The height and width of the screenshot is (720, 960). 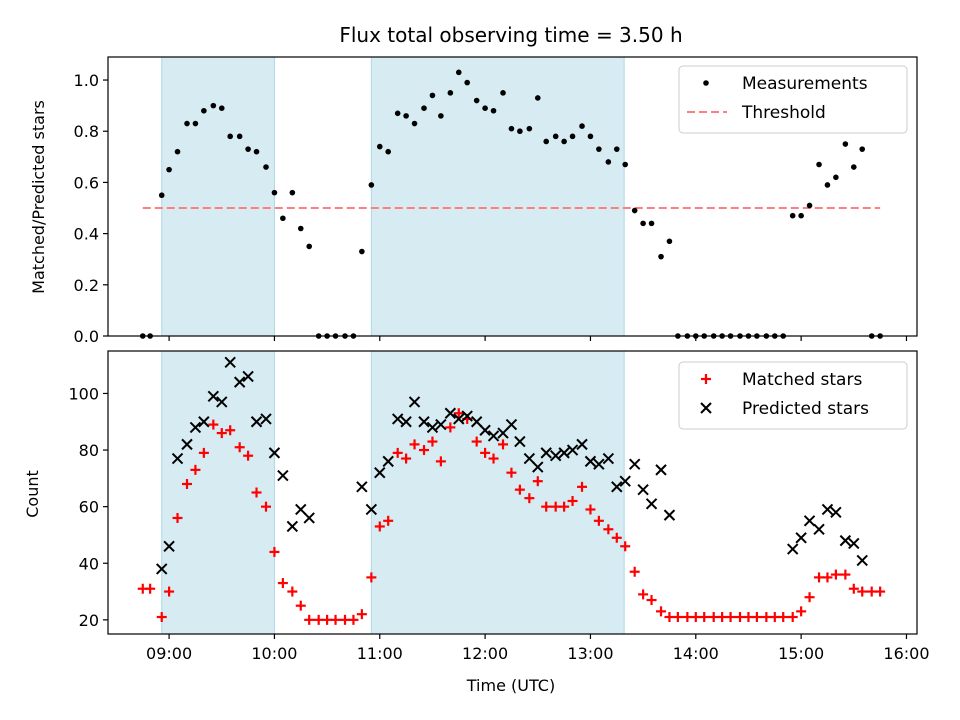 I want to click on predicted-star-point-39-b, so click(x=546, y=453).